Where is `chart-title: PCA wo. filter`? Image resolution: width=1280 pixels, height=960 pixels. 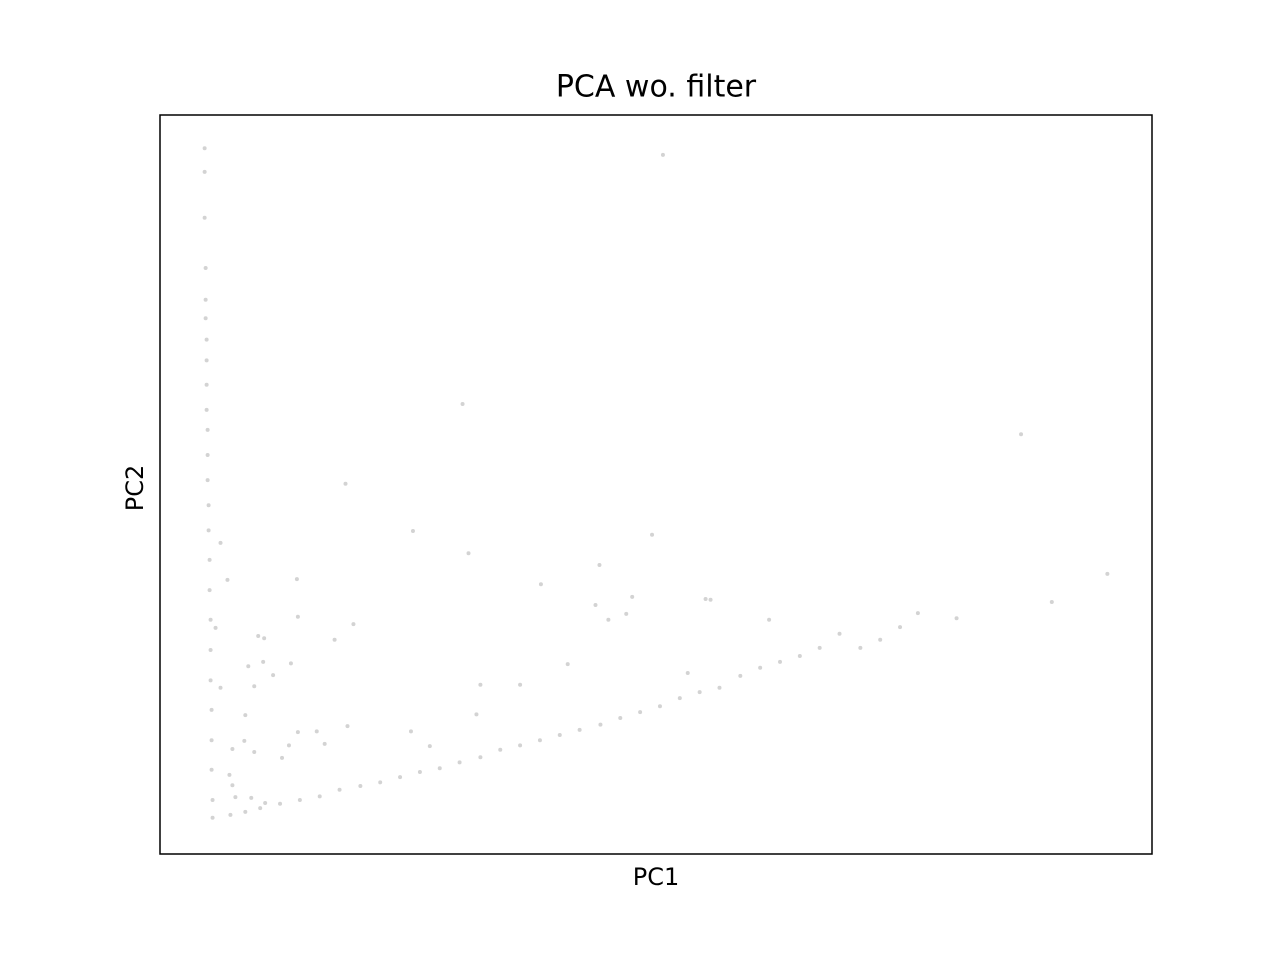 chart-title: PCA wo. filter is located at coordinates (656, 87).